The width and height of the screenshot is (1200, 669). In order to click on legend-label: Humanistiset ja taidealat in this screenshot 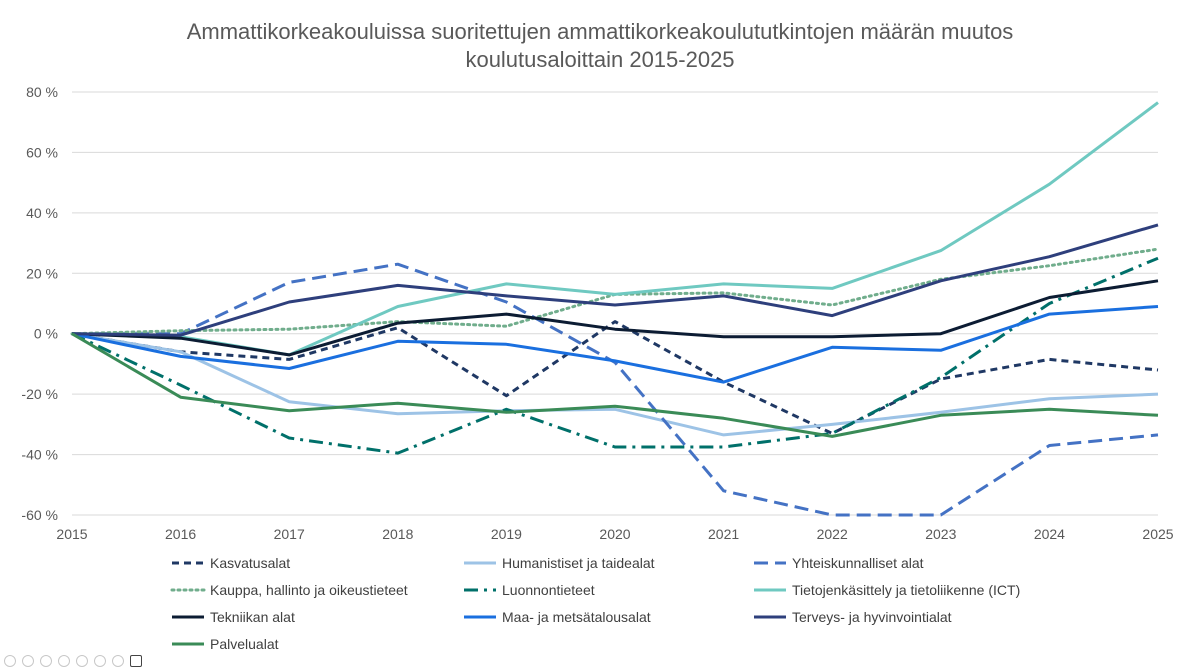, I will do `click(578, 563)`.